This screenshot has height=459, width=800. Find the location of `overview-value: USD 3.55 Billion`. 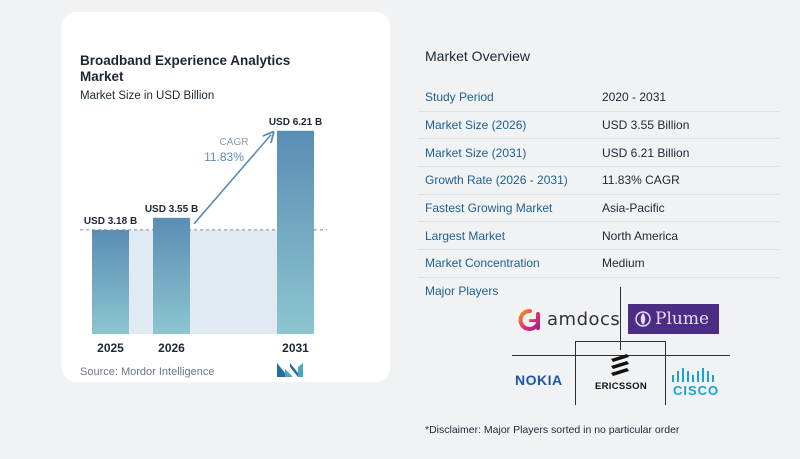

overview-value: USD 3.55 Billion is located at coordinates (646, 125).